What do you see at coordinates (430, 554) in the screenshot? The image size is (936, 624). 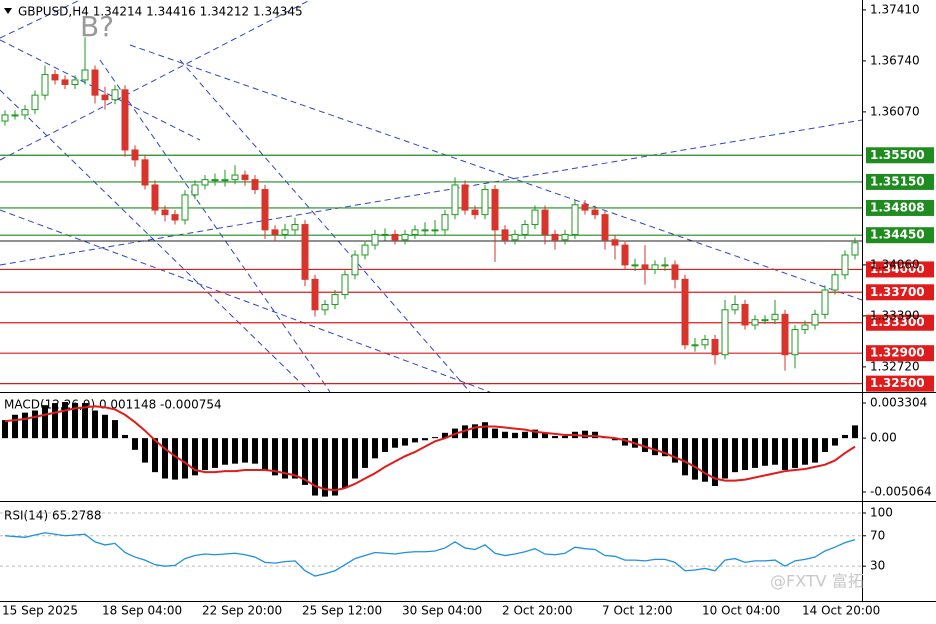 I see `rsi-line` at bounding box center [430, 554].